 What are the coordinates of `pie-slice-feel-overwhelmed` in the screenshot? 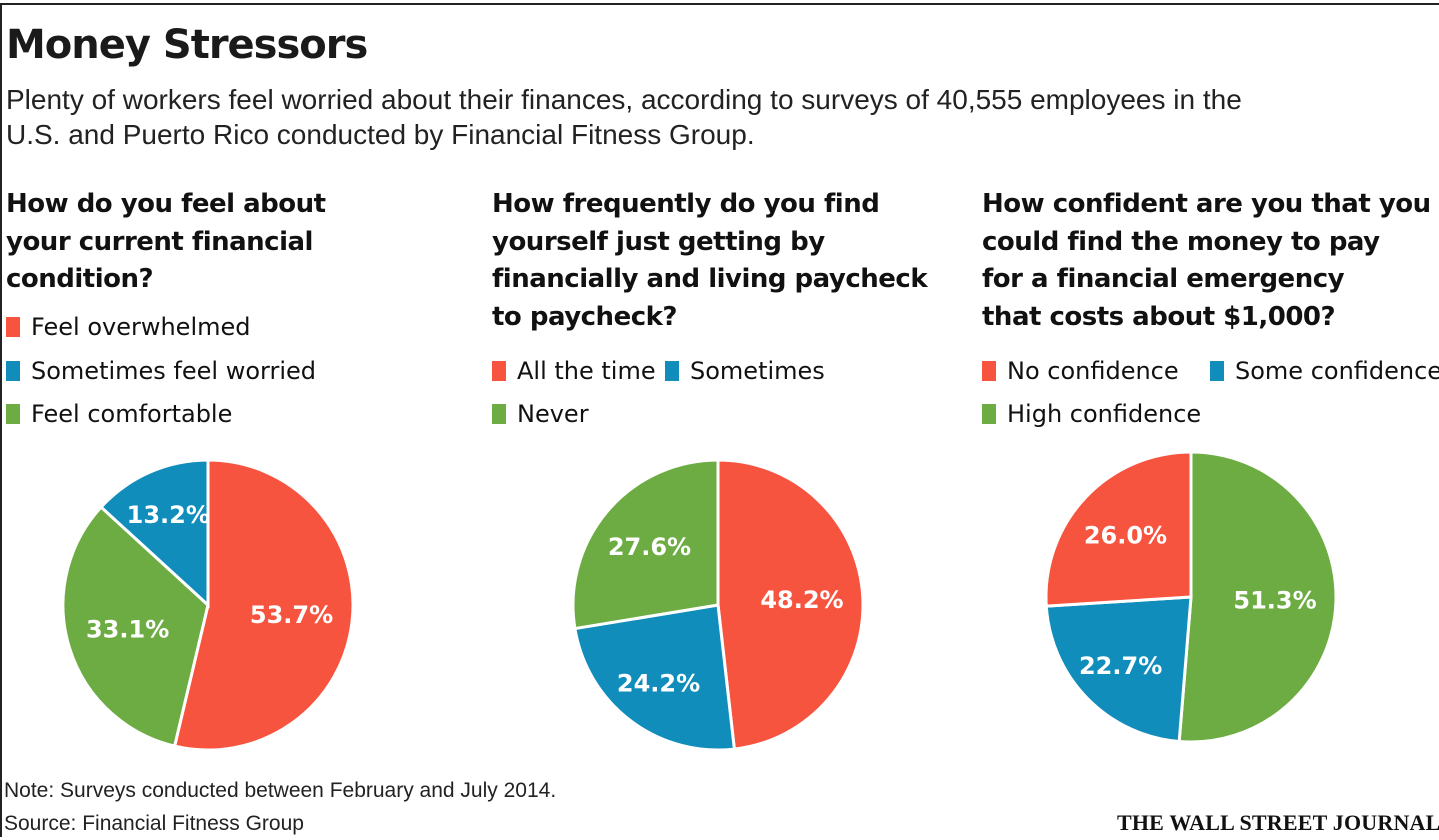 It's located at (263, 605).